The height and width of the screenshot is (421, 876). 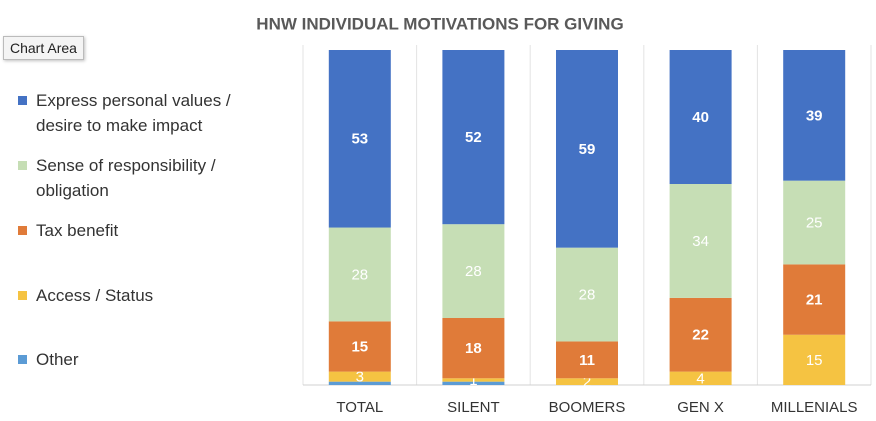 I want to click on data-label: 40, so click(x=700, y=117).